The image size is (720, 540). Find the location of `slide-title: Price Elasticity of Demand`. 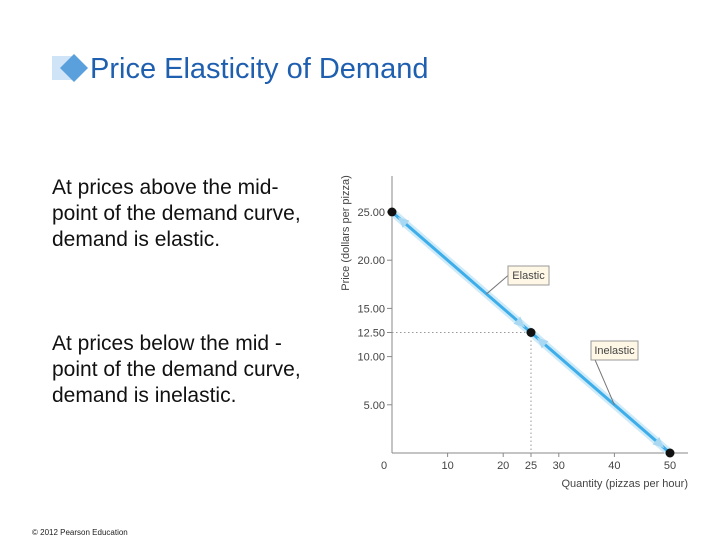

slide-title: Price Elasticity of Demand is located at coordinates (259, 69).